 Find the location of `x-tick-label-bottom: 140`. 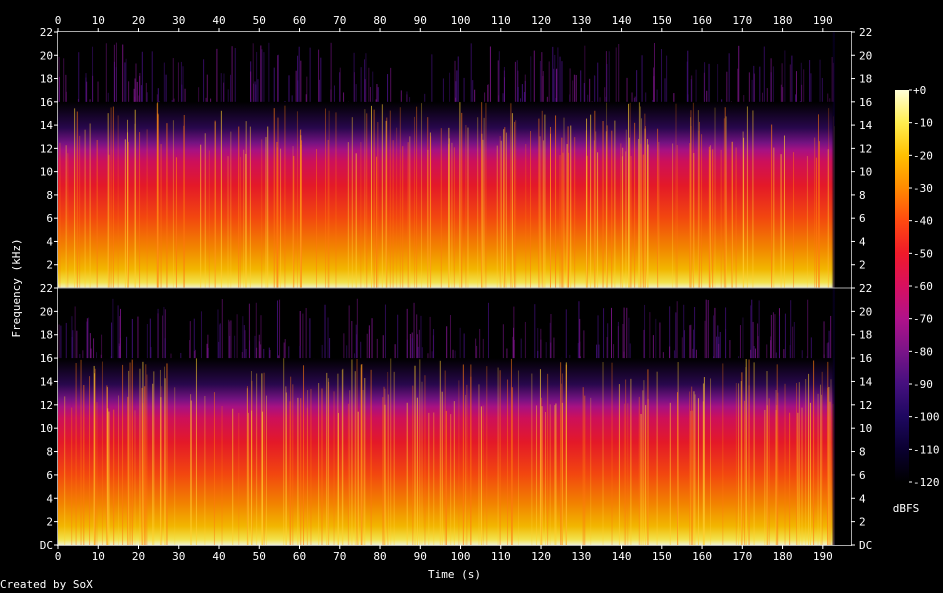

x-tick-label-bottom: 140 is located at coordinates (622, 556).